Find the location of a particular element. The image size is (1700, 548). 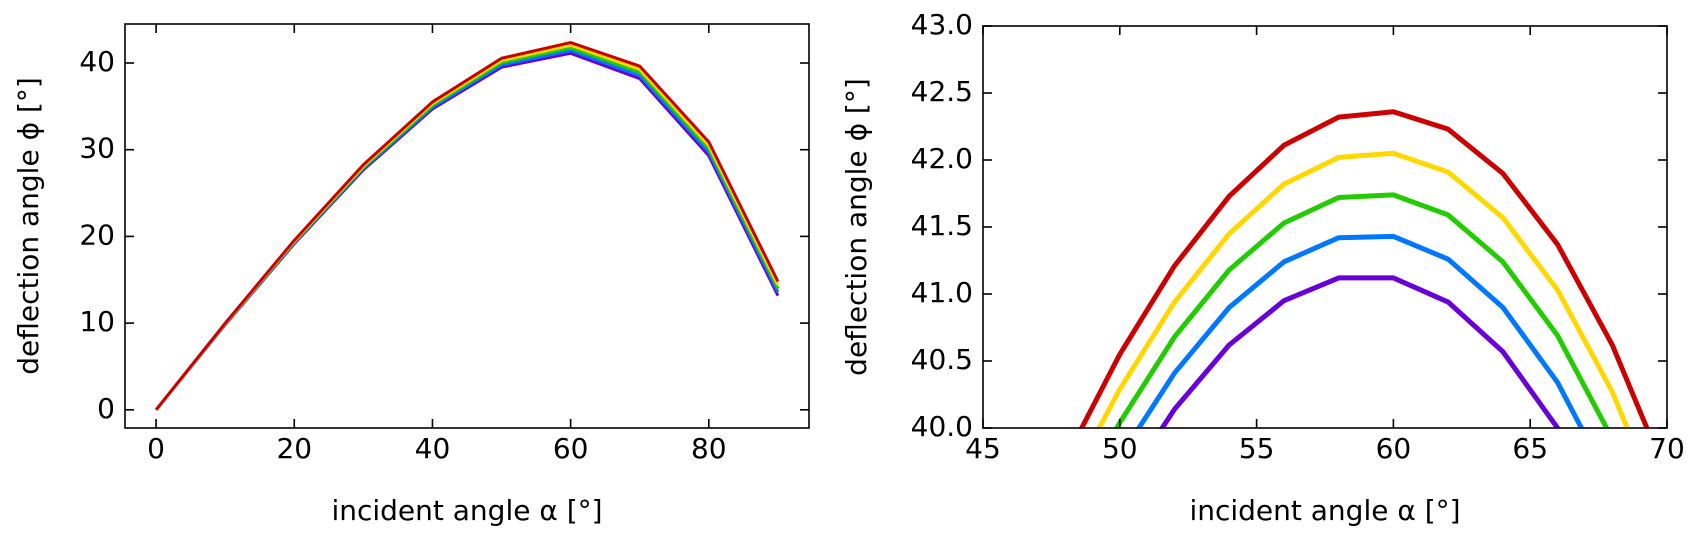

x-tick-label: 65 is located at coordinates (1530, 448).